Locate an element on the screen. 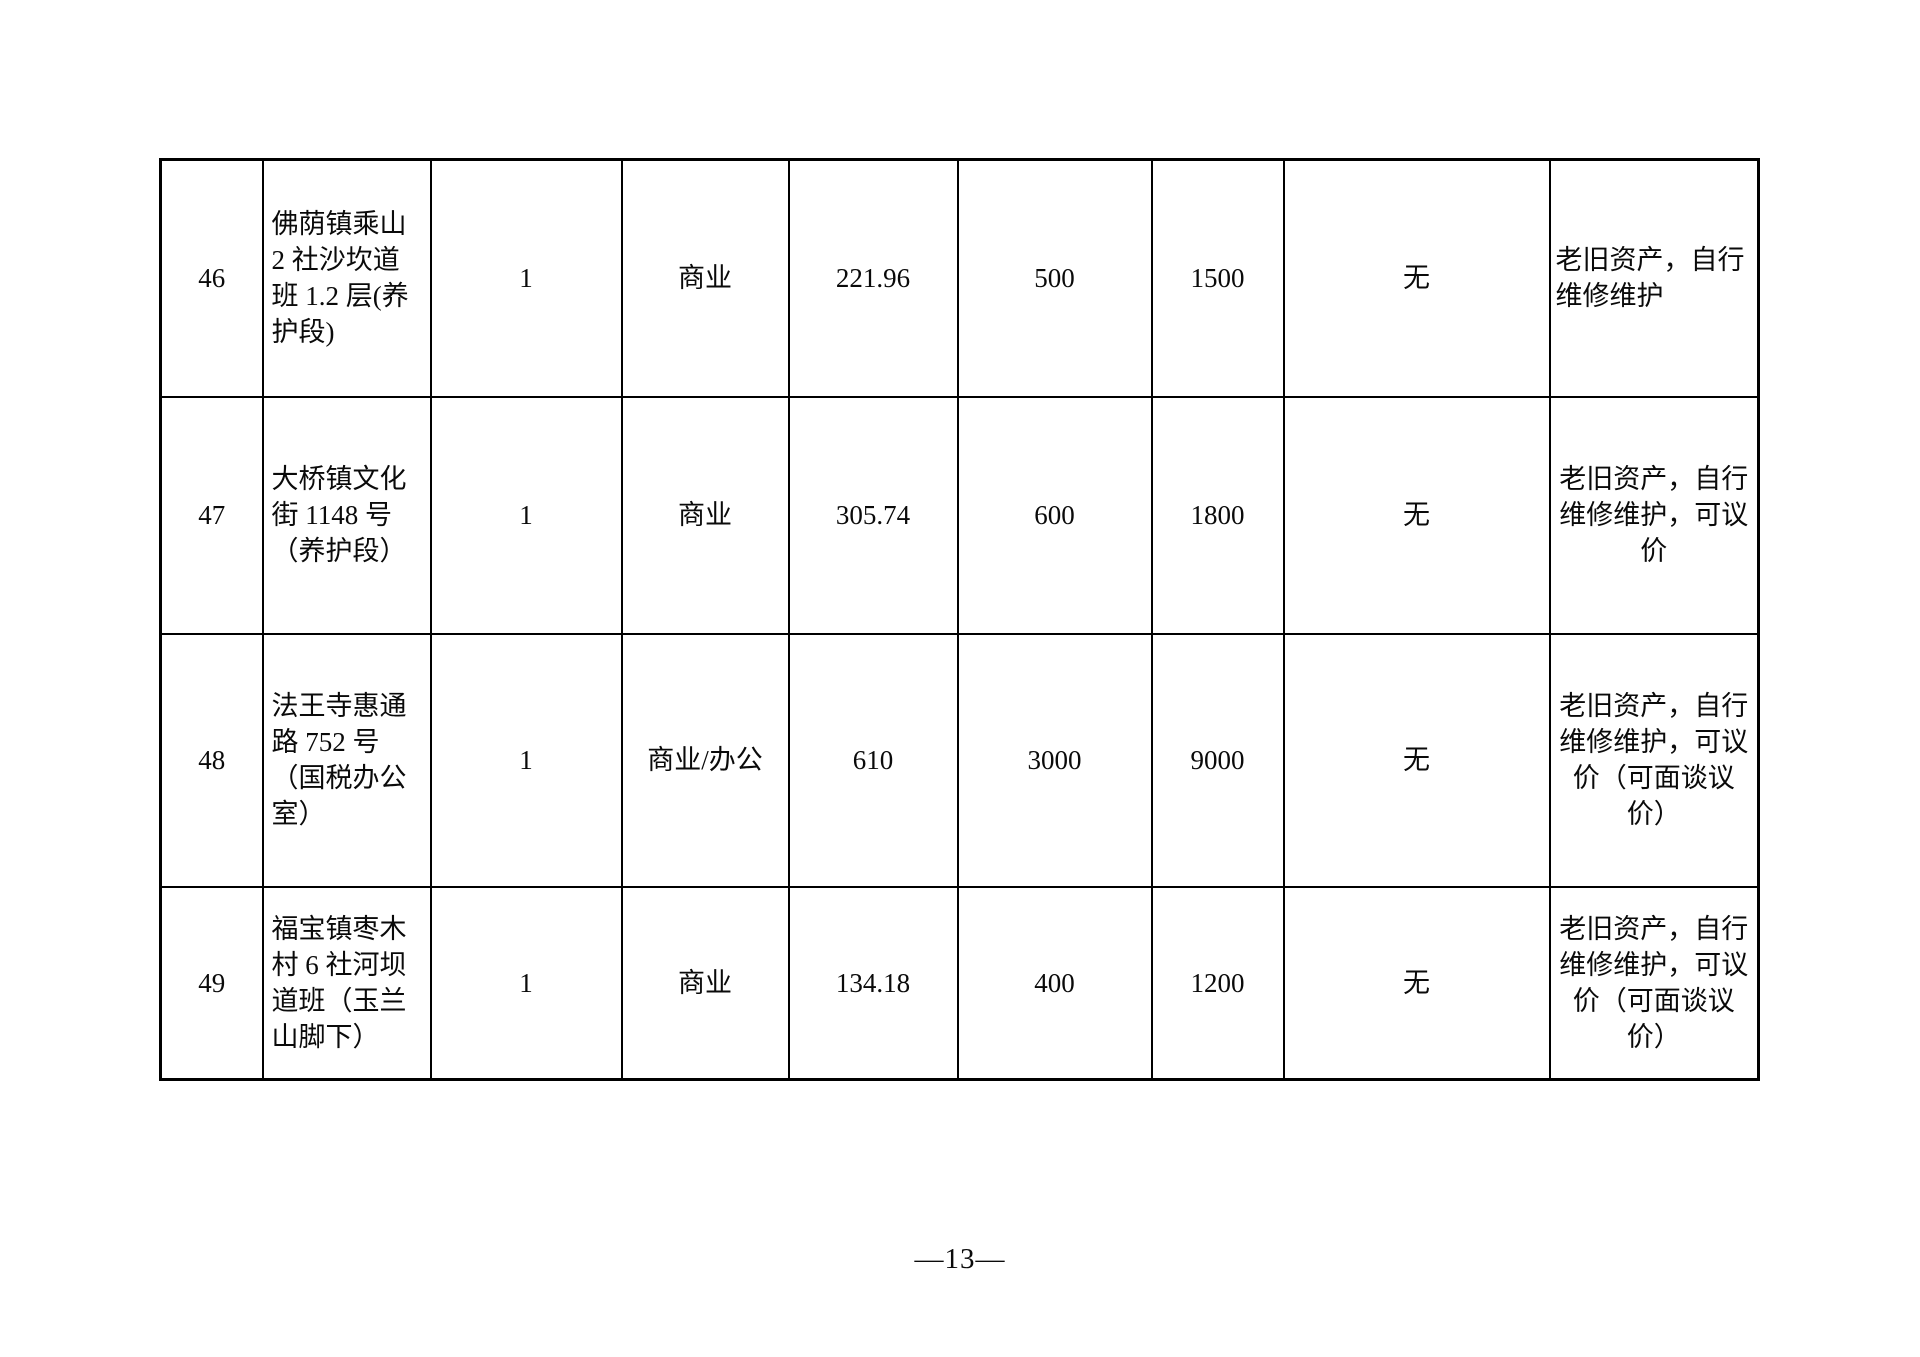  cell-usage: 商业/办公 is located at coordinates (705, 760).